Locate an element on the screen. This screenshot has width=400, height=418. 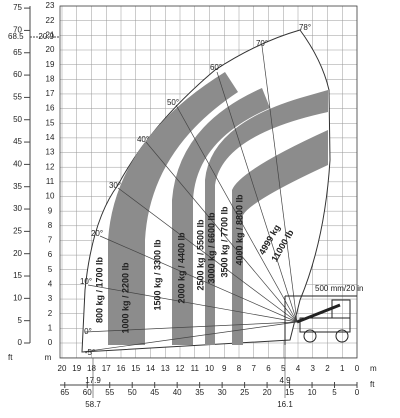
load-label: 1000 kg / 2200 lb is located at coordinates (125, 298).